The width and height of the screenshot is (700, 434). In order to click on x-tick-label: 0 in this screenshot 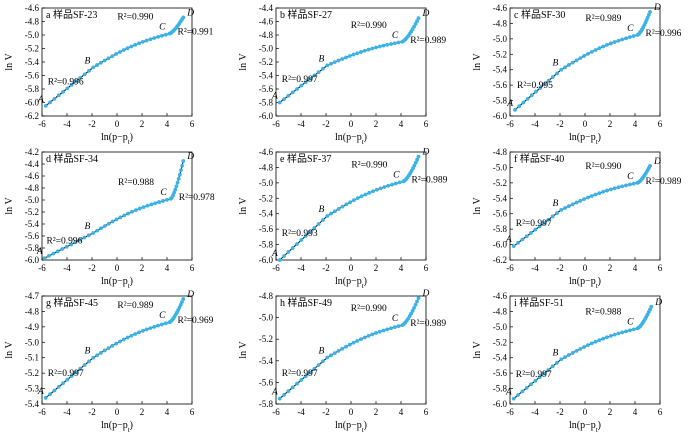, I will do `click(351, 412)`.